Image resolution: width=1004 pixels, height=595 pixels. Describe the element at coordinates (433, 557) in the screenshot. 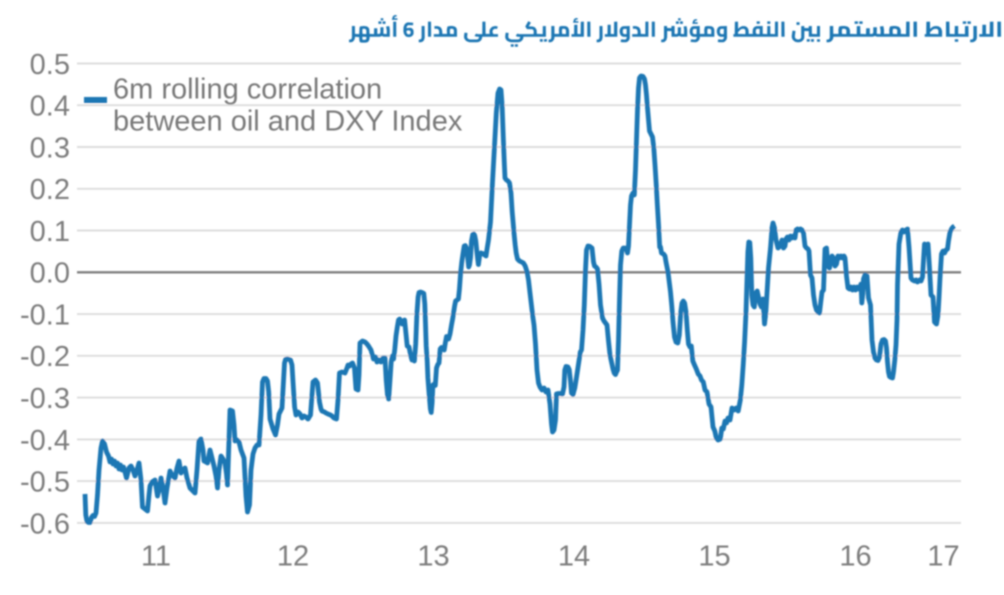

I see `svg-text: 13` at that location.